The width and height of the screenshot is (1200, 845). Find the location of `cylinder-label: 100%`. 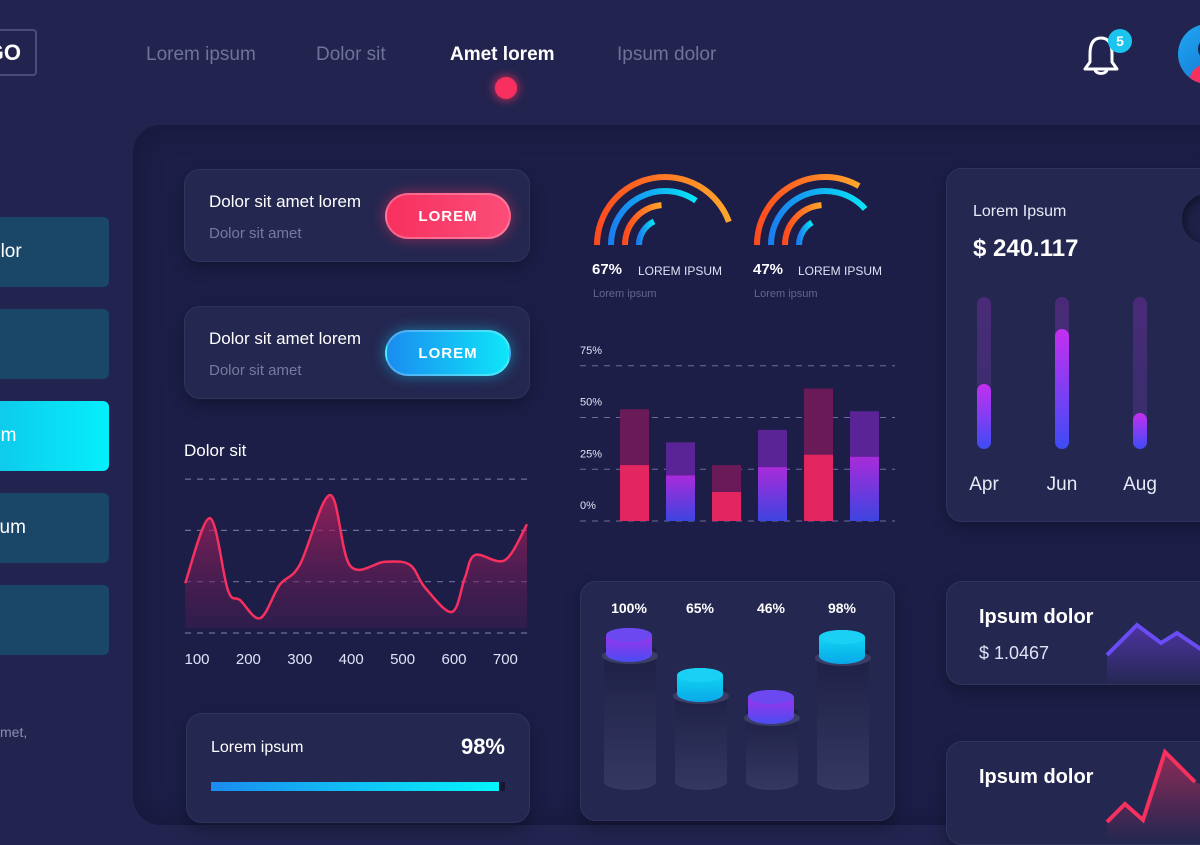

cylinder-label: 100% is located at coordinates (629, 608).